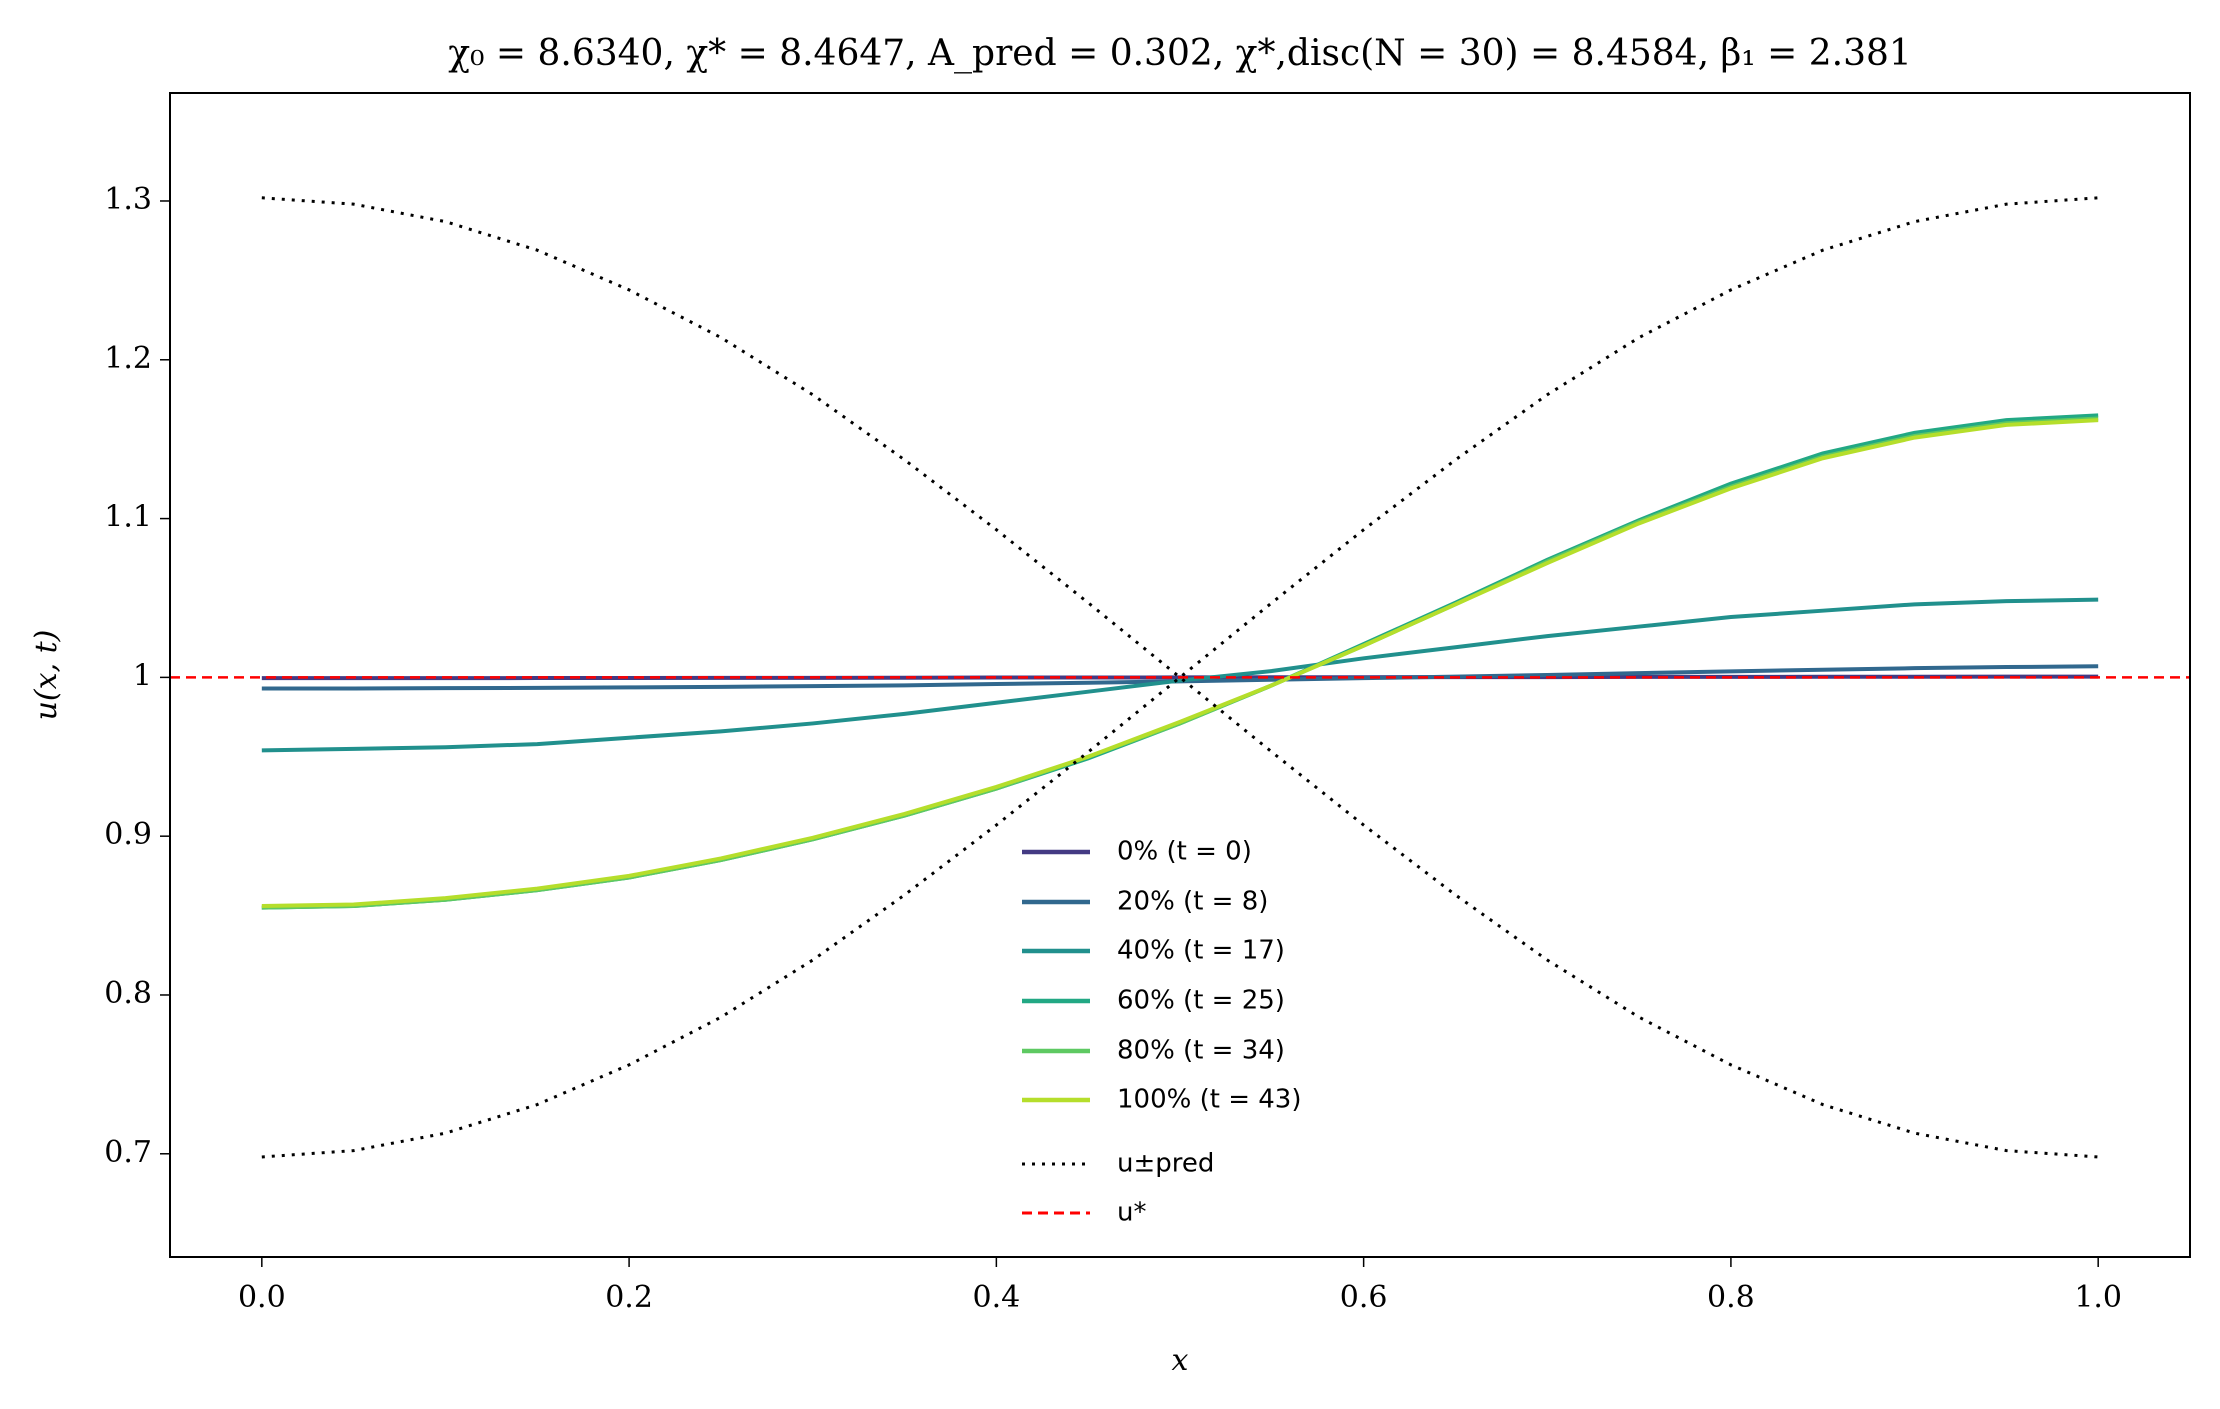 This screenshot has width=2220, height=1409. I want to click on y-tick-label: 0.9, so click(128, 834).